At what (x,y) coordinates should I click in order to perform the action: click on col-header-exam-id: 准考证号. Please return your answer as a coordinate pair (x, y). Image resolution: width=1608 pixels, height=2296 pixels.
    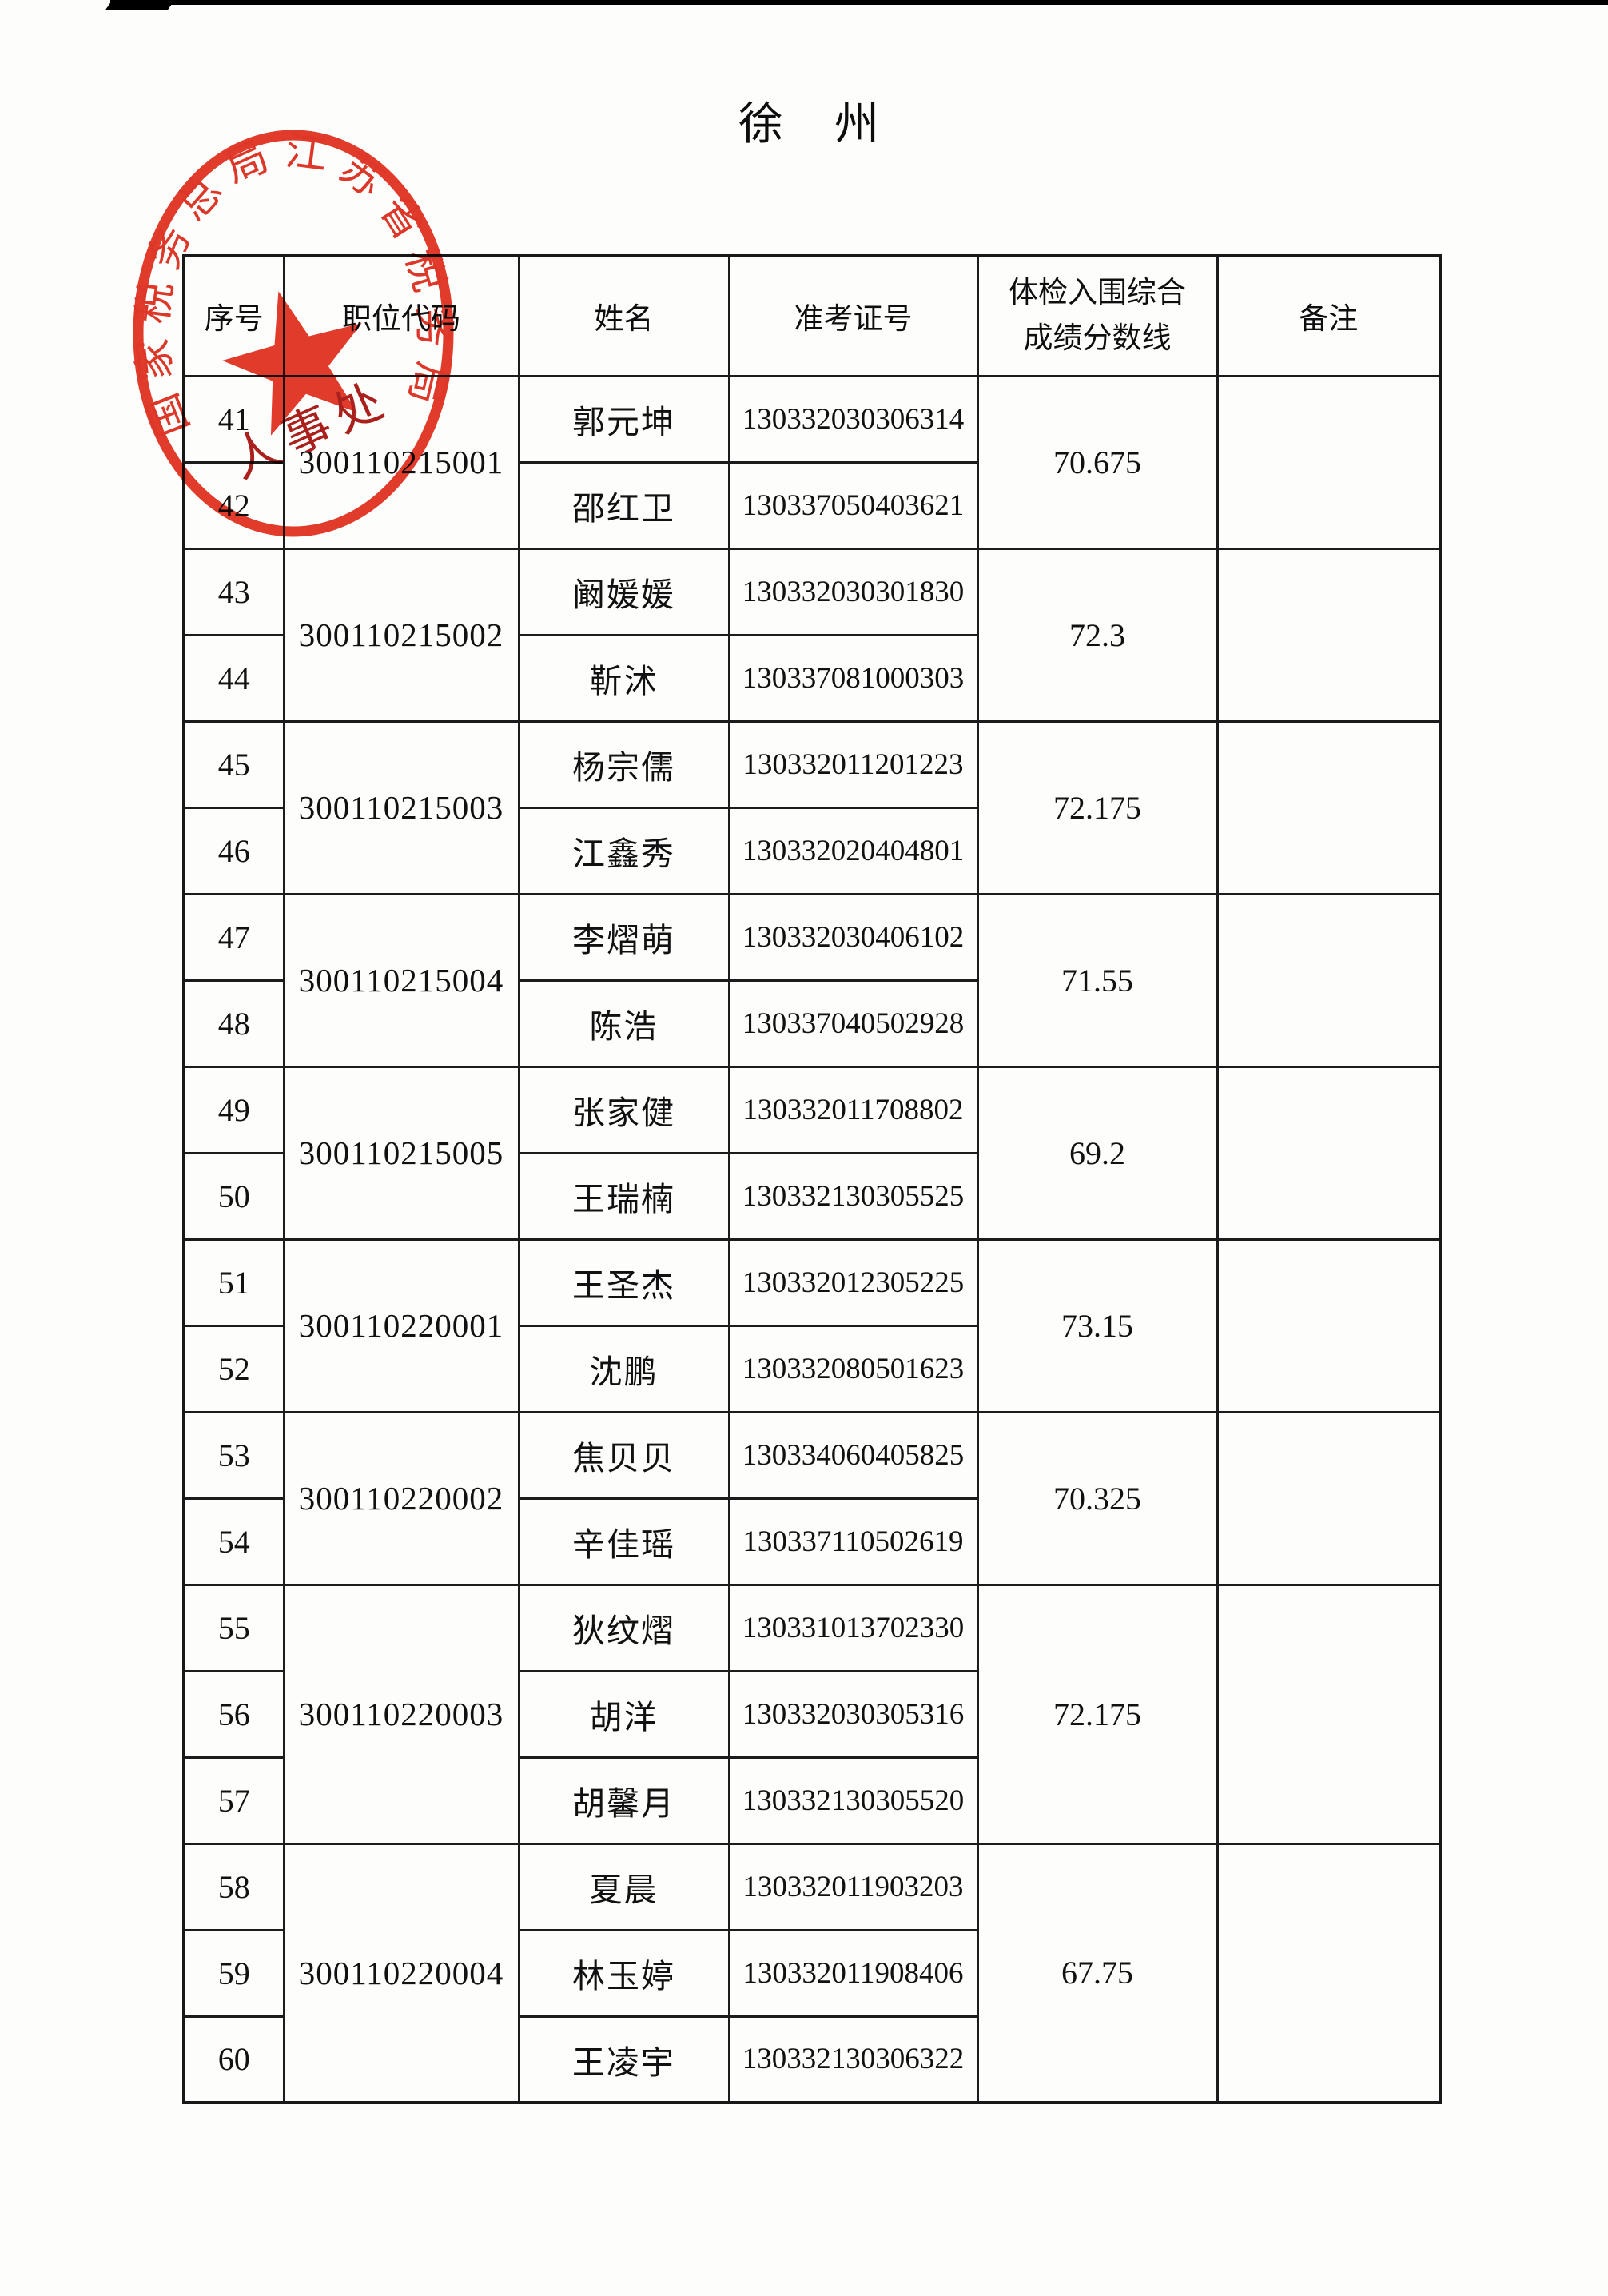
    Looking at the image, I should click on (853, 315).